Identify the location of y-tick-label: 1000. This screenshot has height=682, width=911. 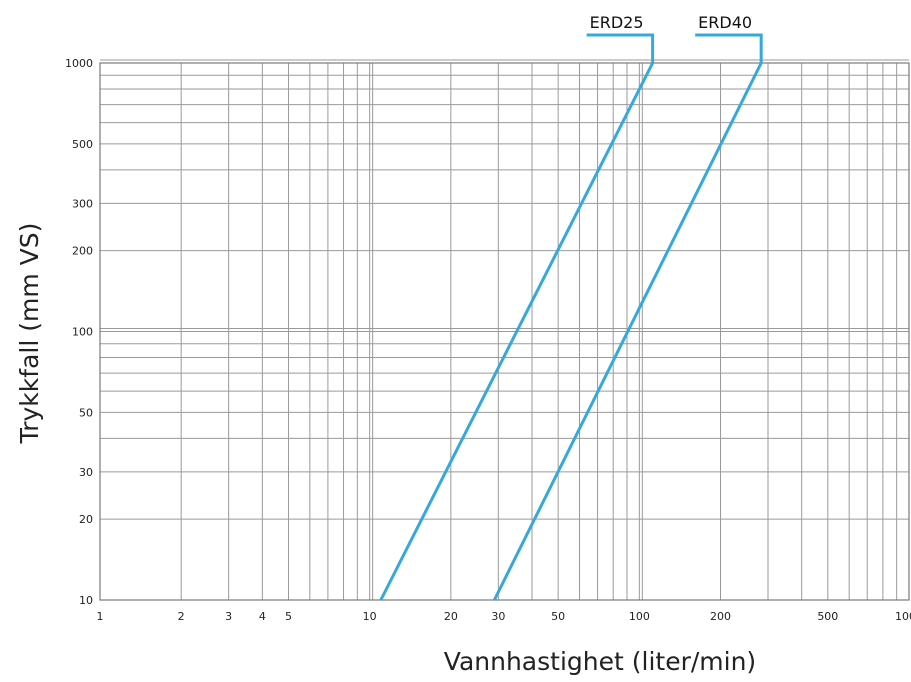
(79, 63).